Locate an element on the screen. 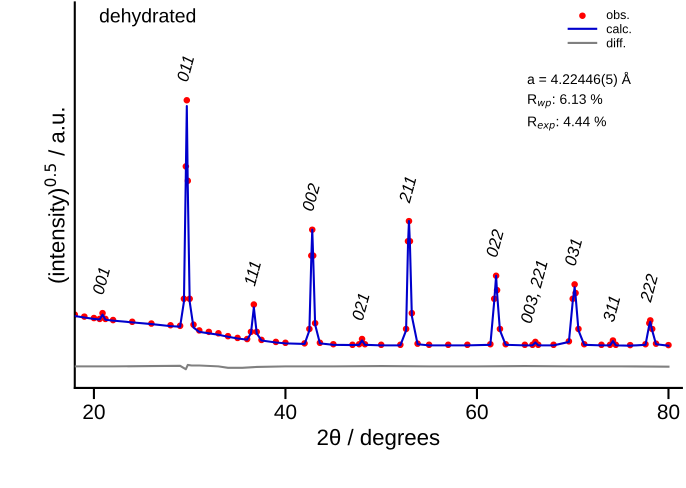  text: a = 4.22446(5) Å is located at coordinates (579, 79).